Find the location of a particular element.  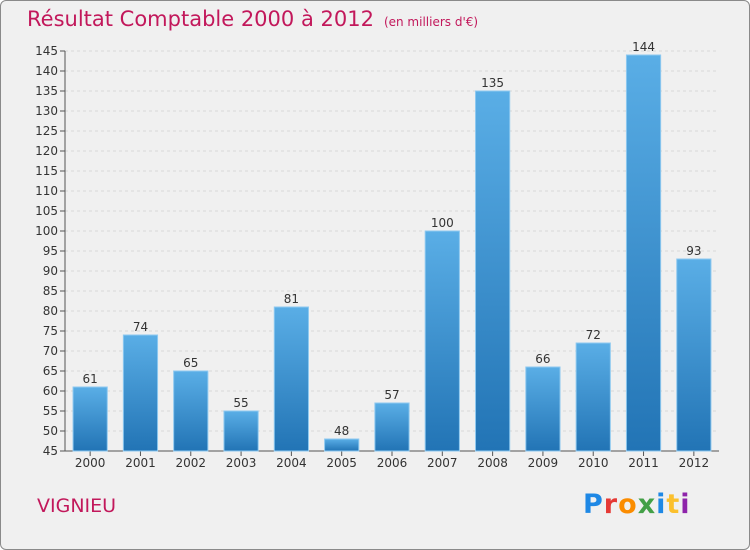

y-tick-label: 135 is located at coordinates (46, 91).